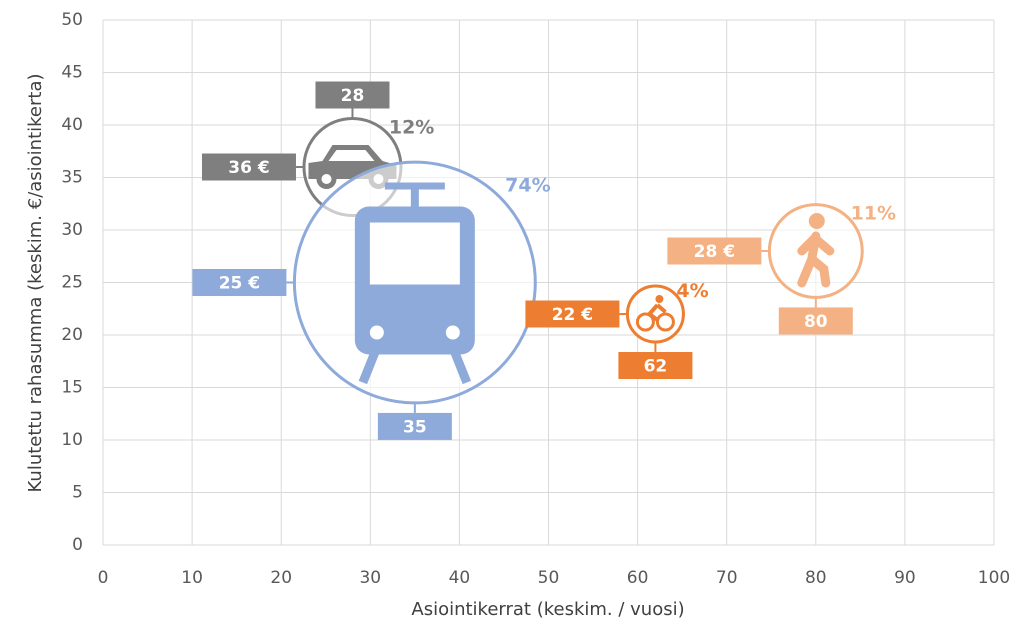 The height and width of the screenshot is (626, 1015). I want to click on size-label: 4%, so click(692, 291).